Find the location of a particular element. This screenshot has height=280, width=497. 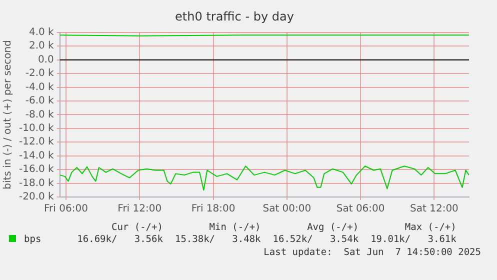

y-tick-label: -2.0 k is located at coordinates (39, 74).